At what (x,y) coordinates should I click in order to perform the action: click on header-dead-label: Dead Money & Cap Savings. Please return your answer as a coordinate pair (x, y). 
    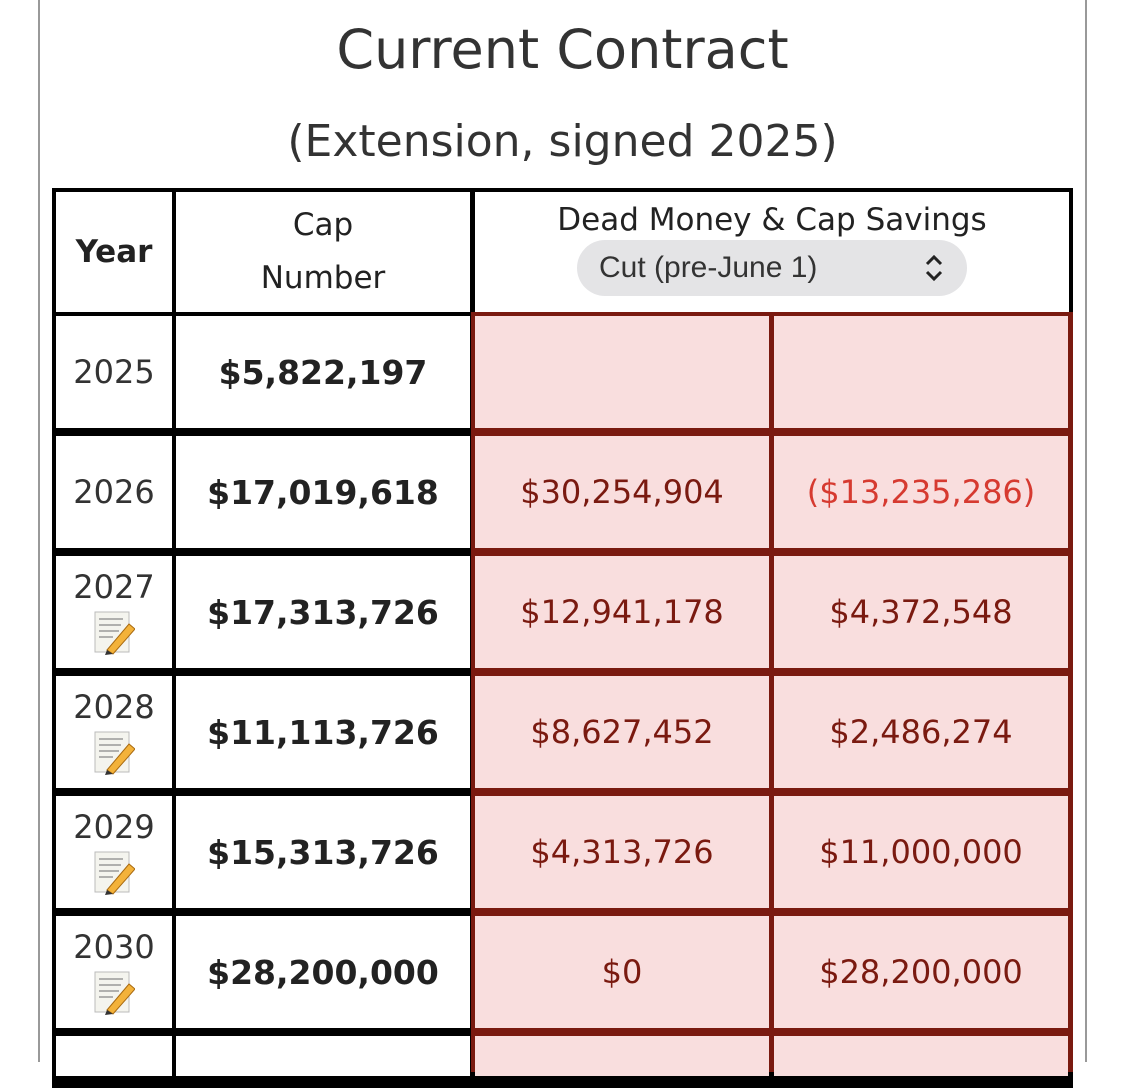
    Looking at the image, I should click on (772, 220).